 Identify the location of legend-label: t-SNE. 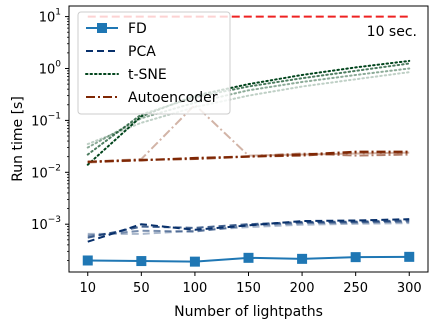
(147, 75).